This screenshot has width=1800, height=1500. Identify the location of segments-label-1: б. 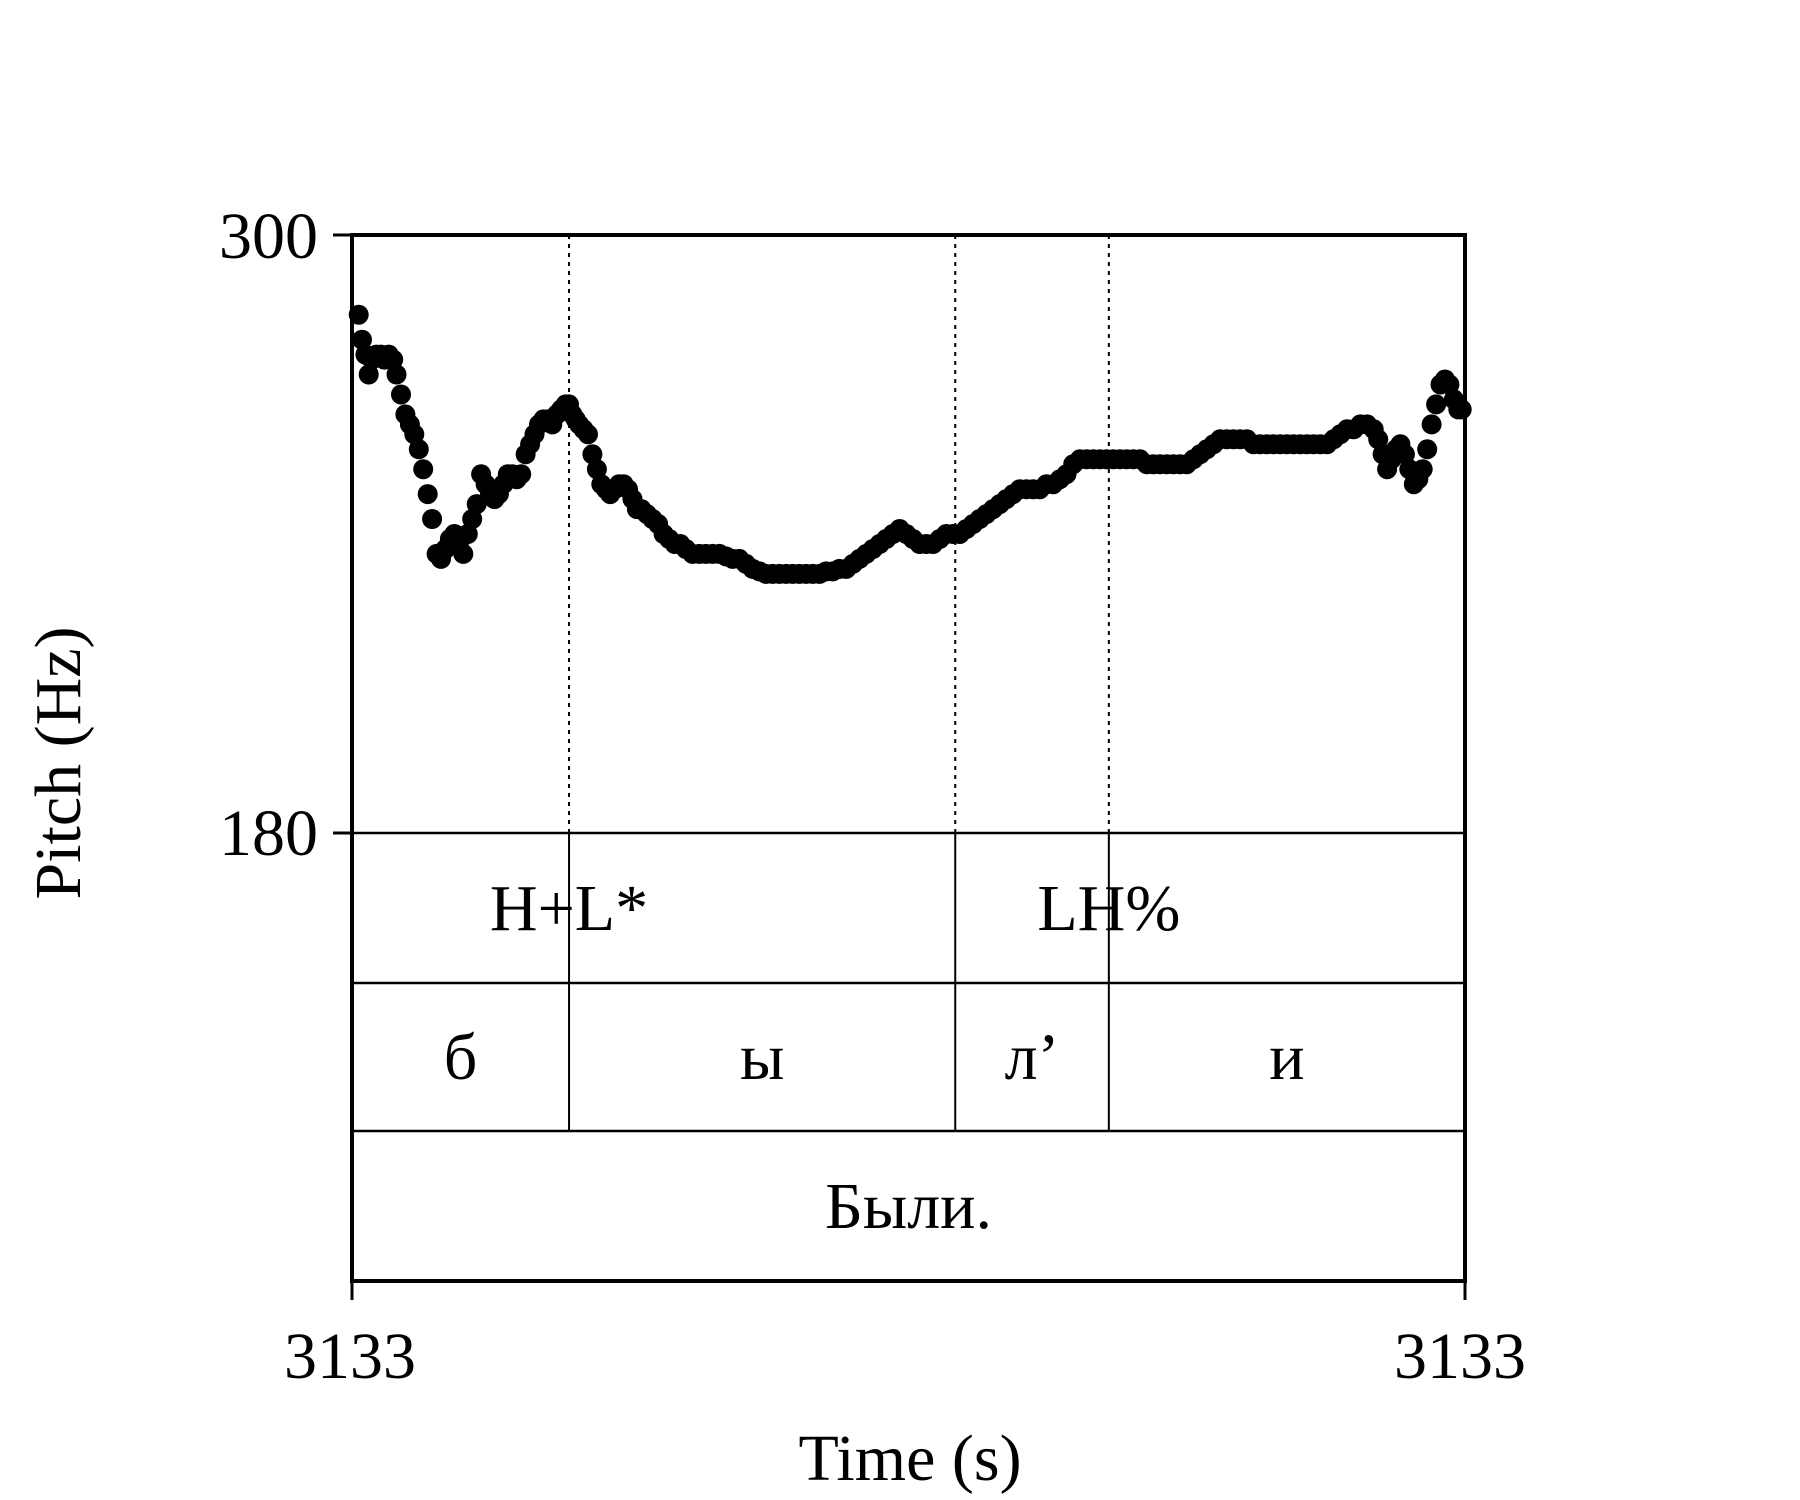
(461, 1057).